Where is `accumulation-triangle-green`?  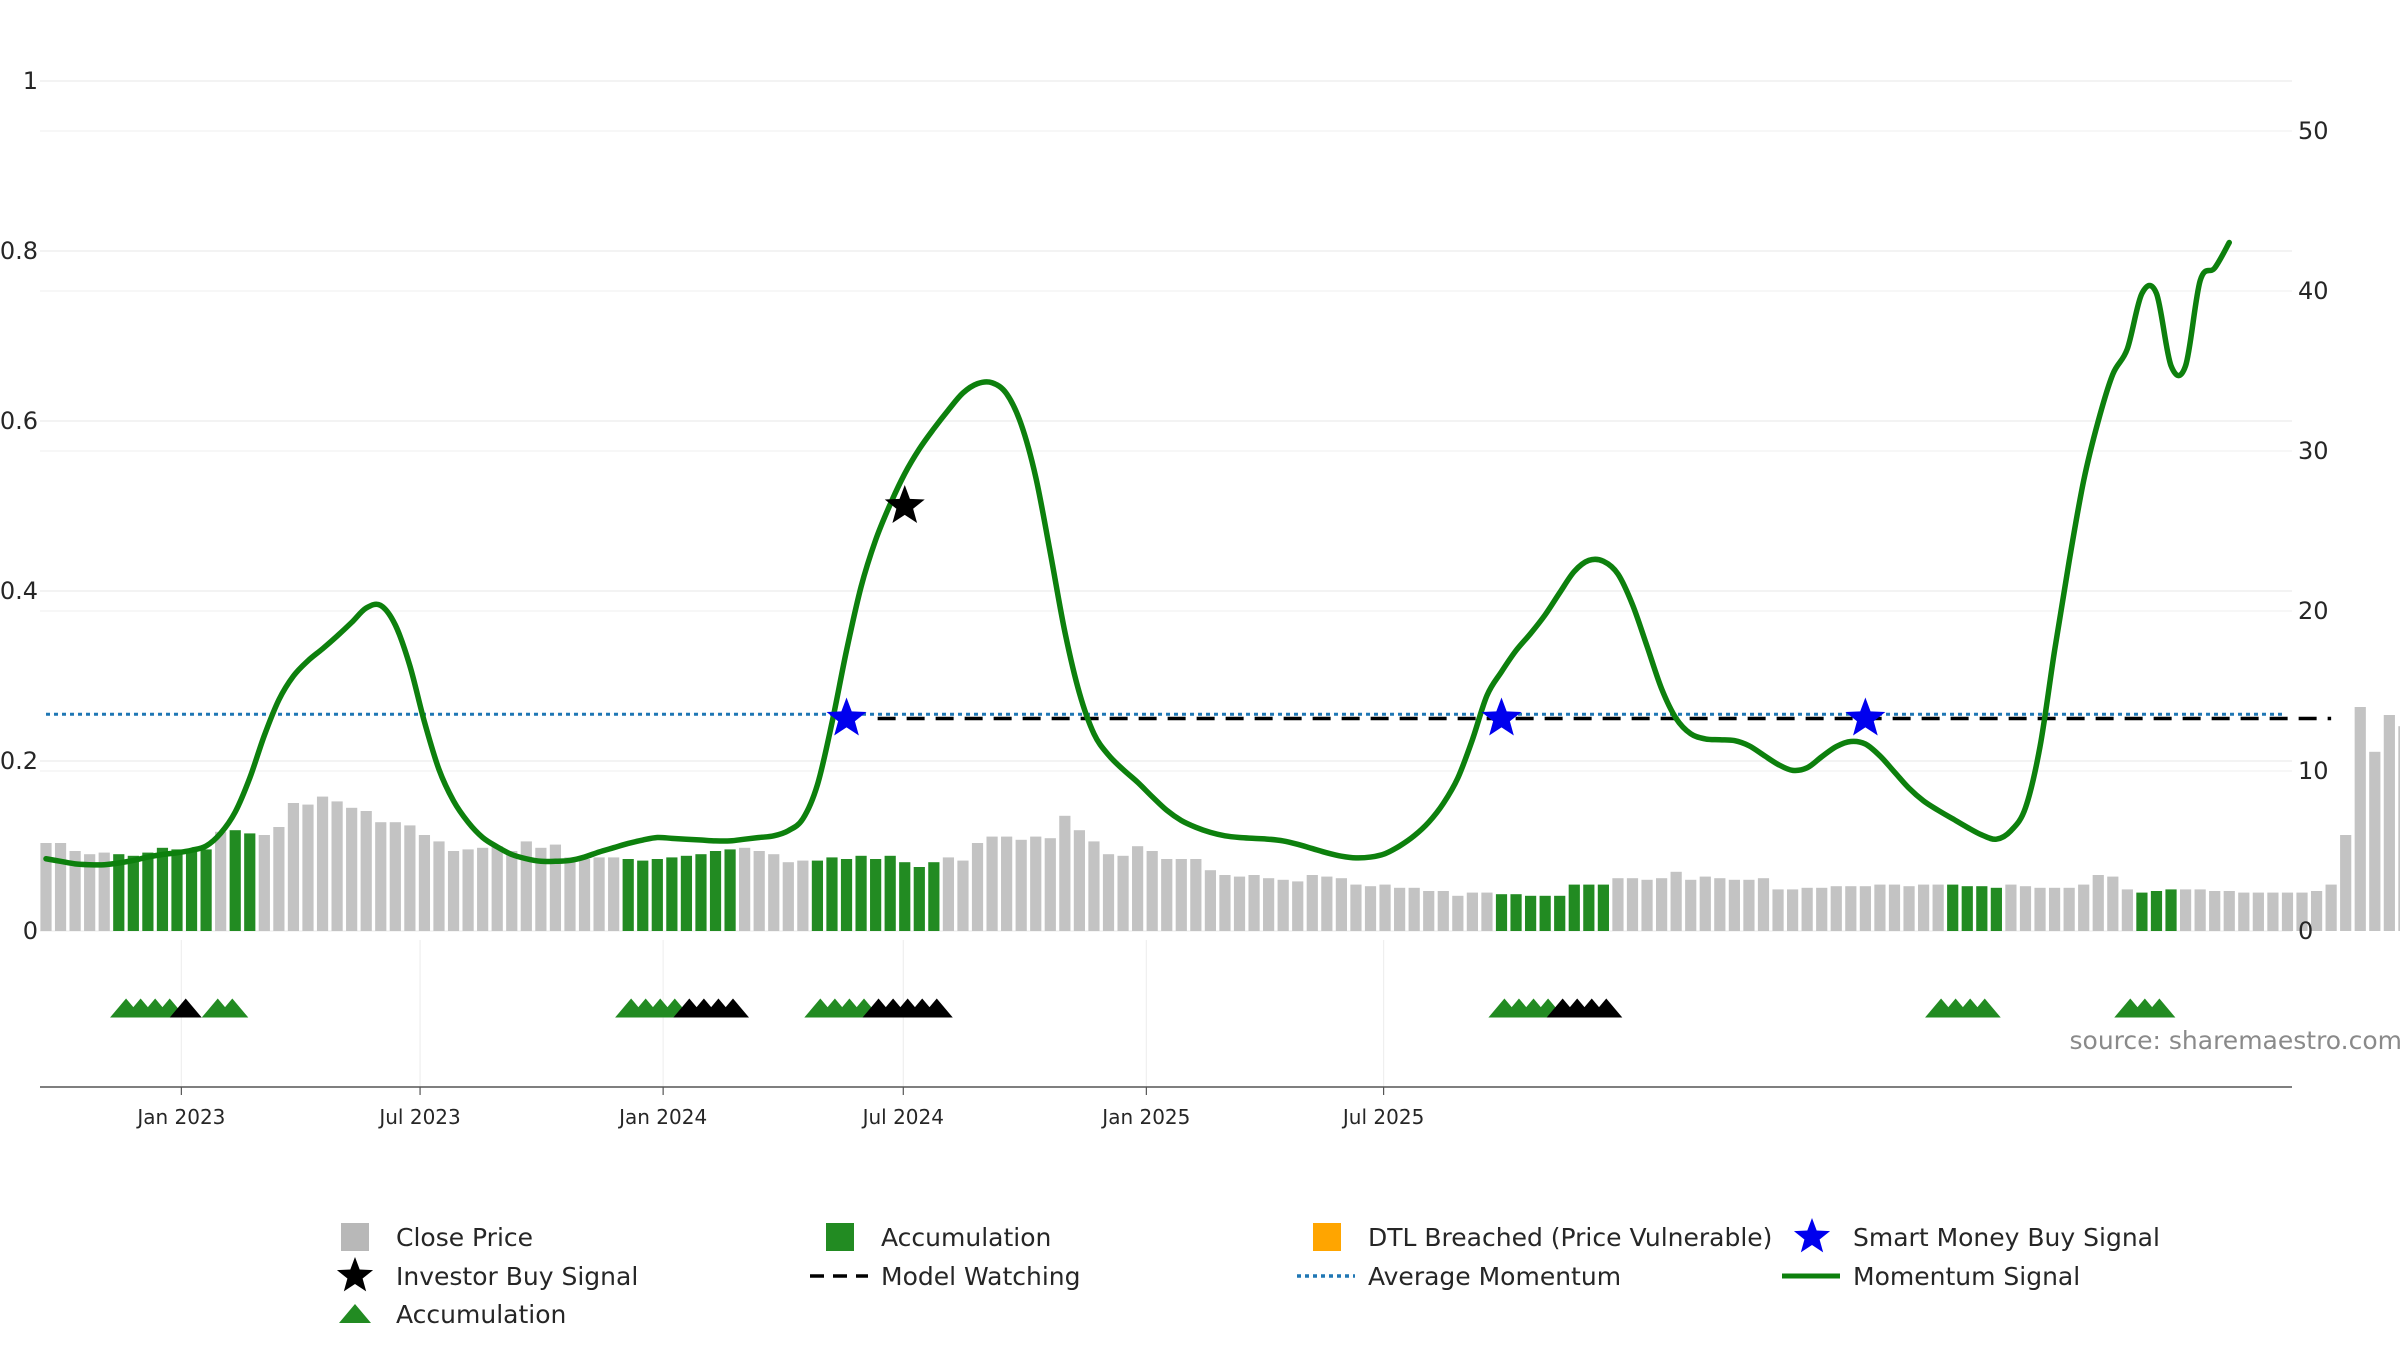 accumulation-triangle-green is located at coordinates (1984, 1008).